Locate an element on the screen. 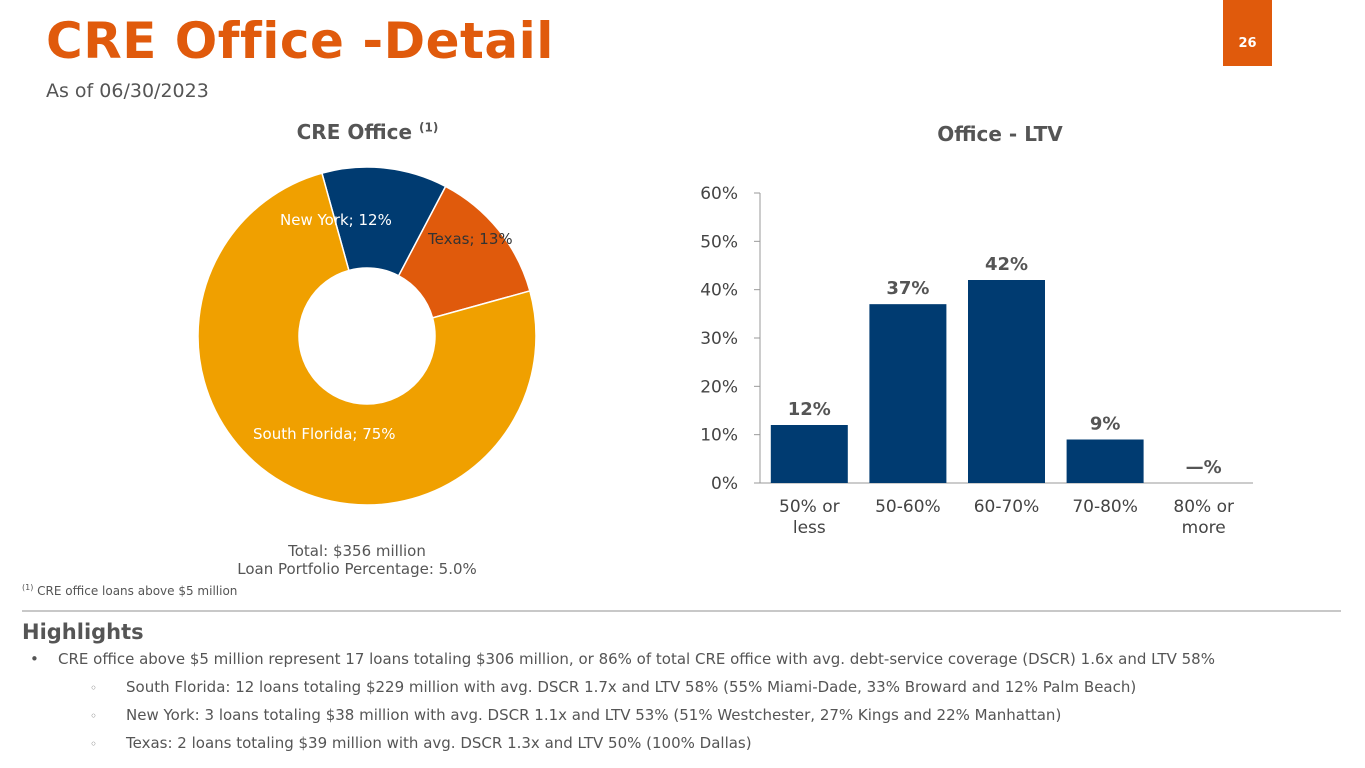 Image resolution: width=1365 pixels, height=768 pixels. highlights-title: Highlights is located at coordinates (83, 632).